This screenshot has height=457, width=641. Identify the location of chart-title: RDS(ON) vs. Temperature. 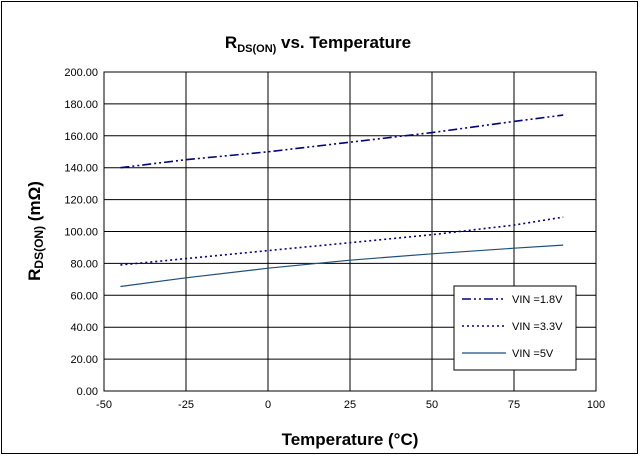
(318, 44).